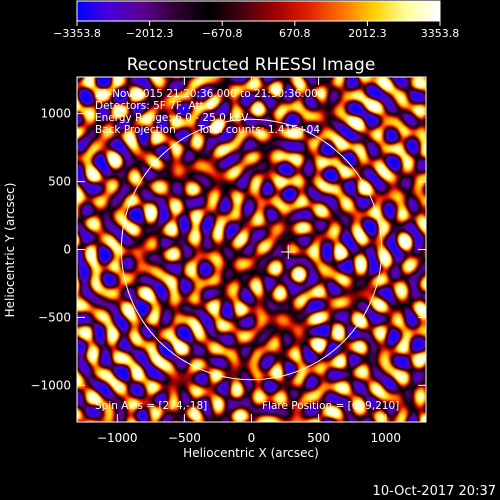 This screenshot has height=500, width=500. Describe the element at coordinates (77, 33) in the screenshot. I see `colorbar-tick-label: −3353.8` at that location.